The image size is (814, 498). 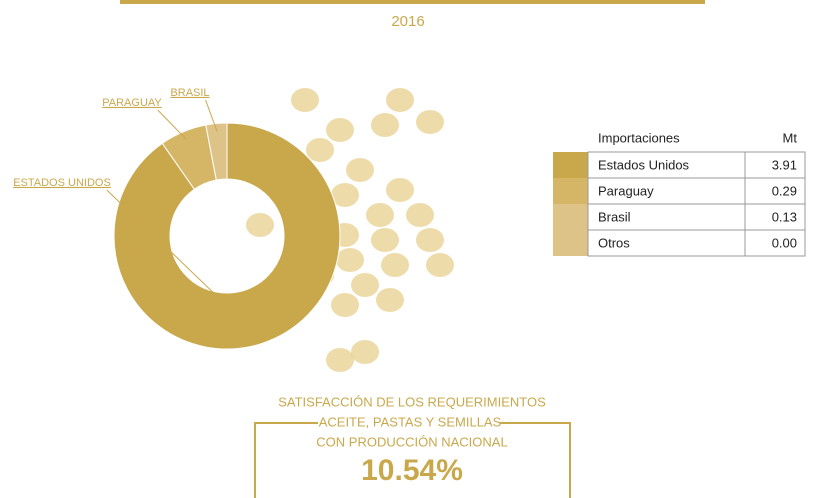 I want to click on table-cell: Otros, so click(x=614, y=242).